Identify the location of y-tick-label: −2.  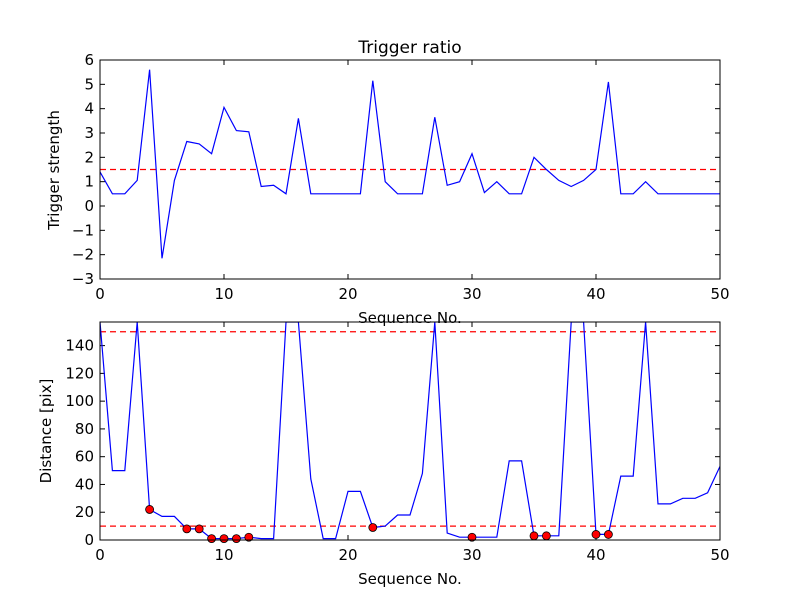
(83, 255).